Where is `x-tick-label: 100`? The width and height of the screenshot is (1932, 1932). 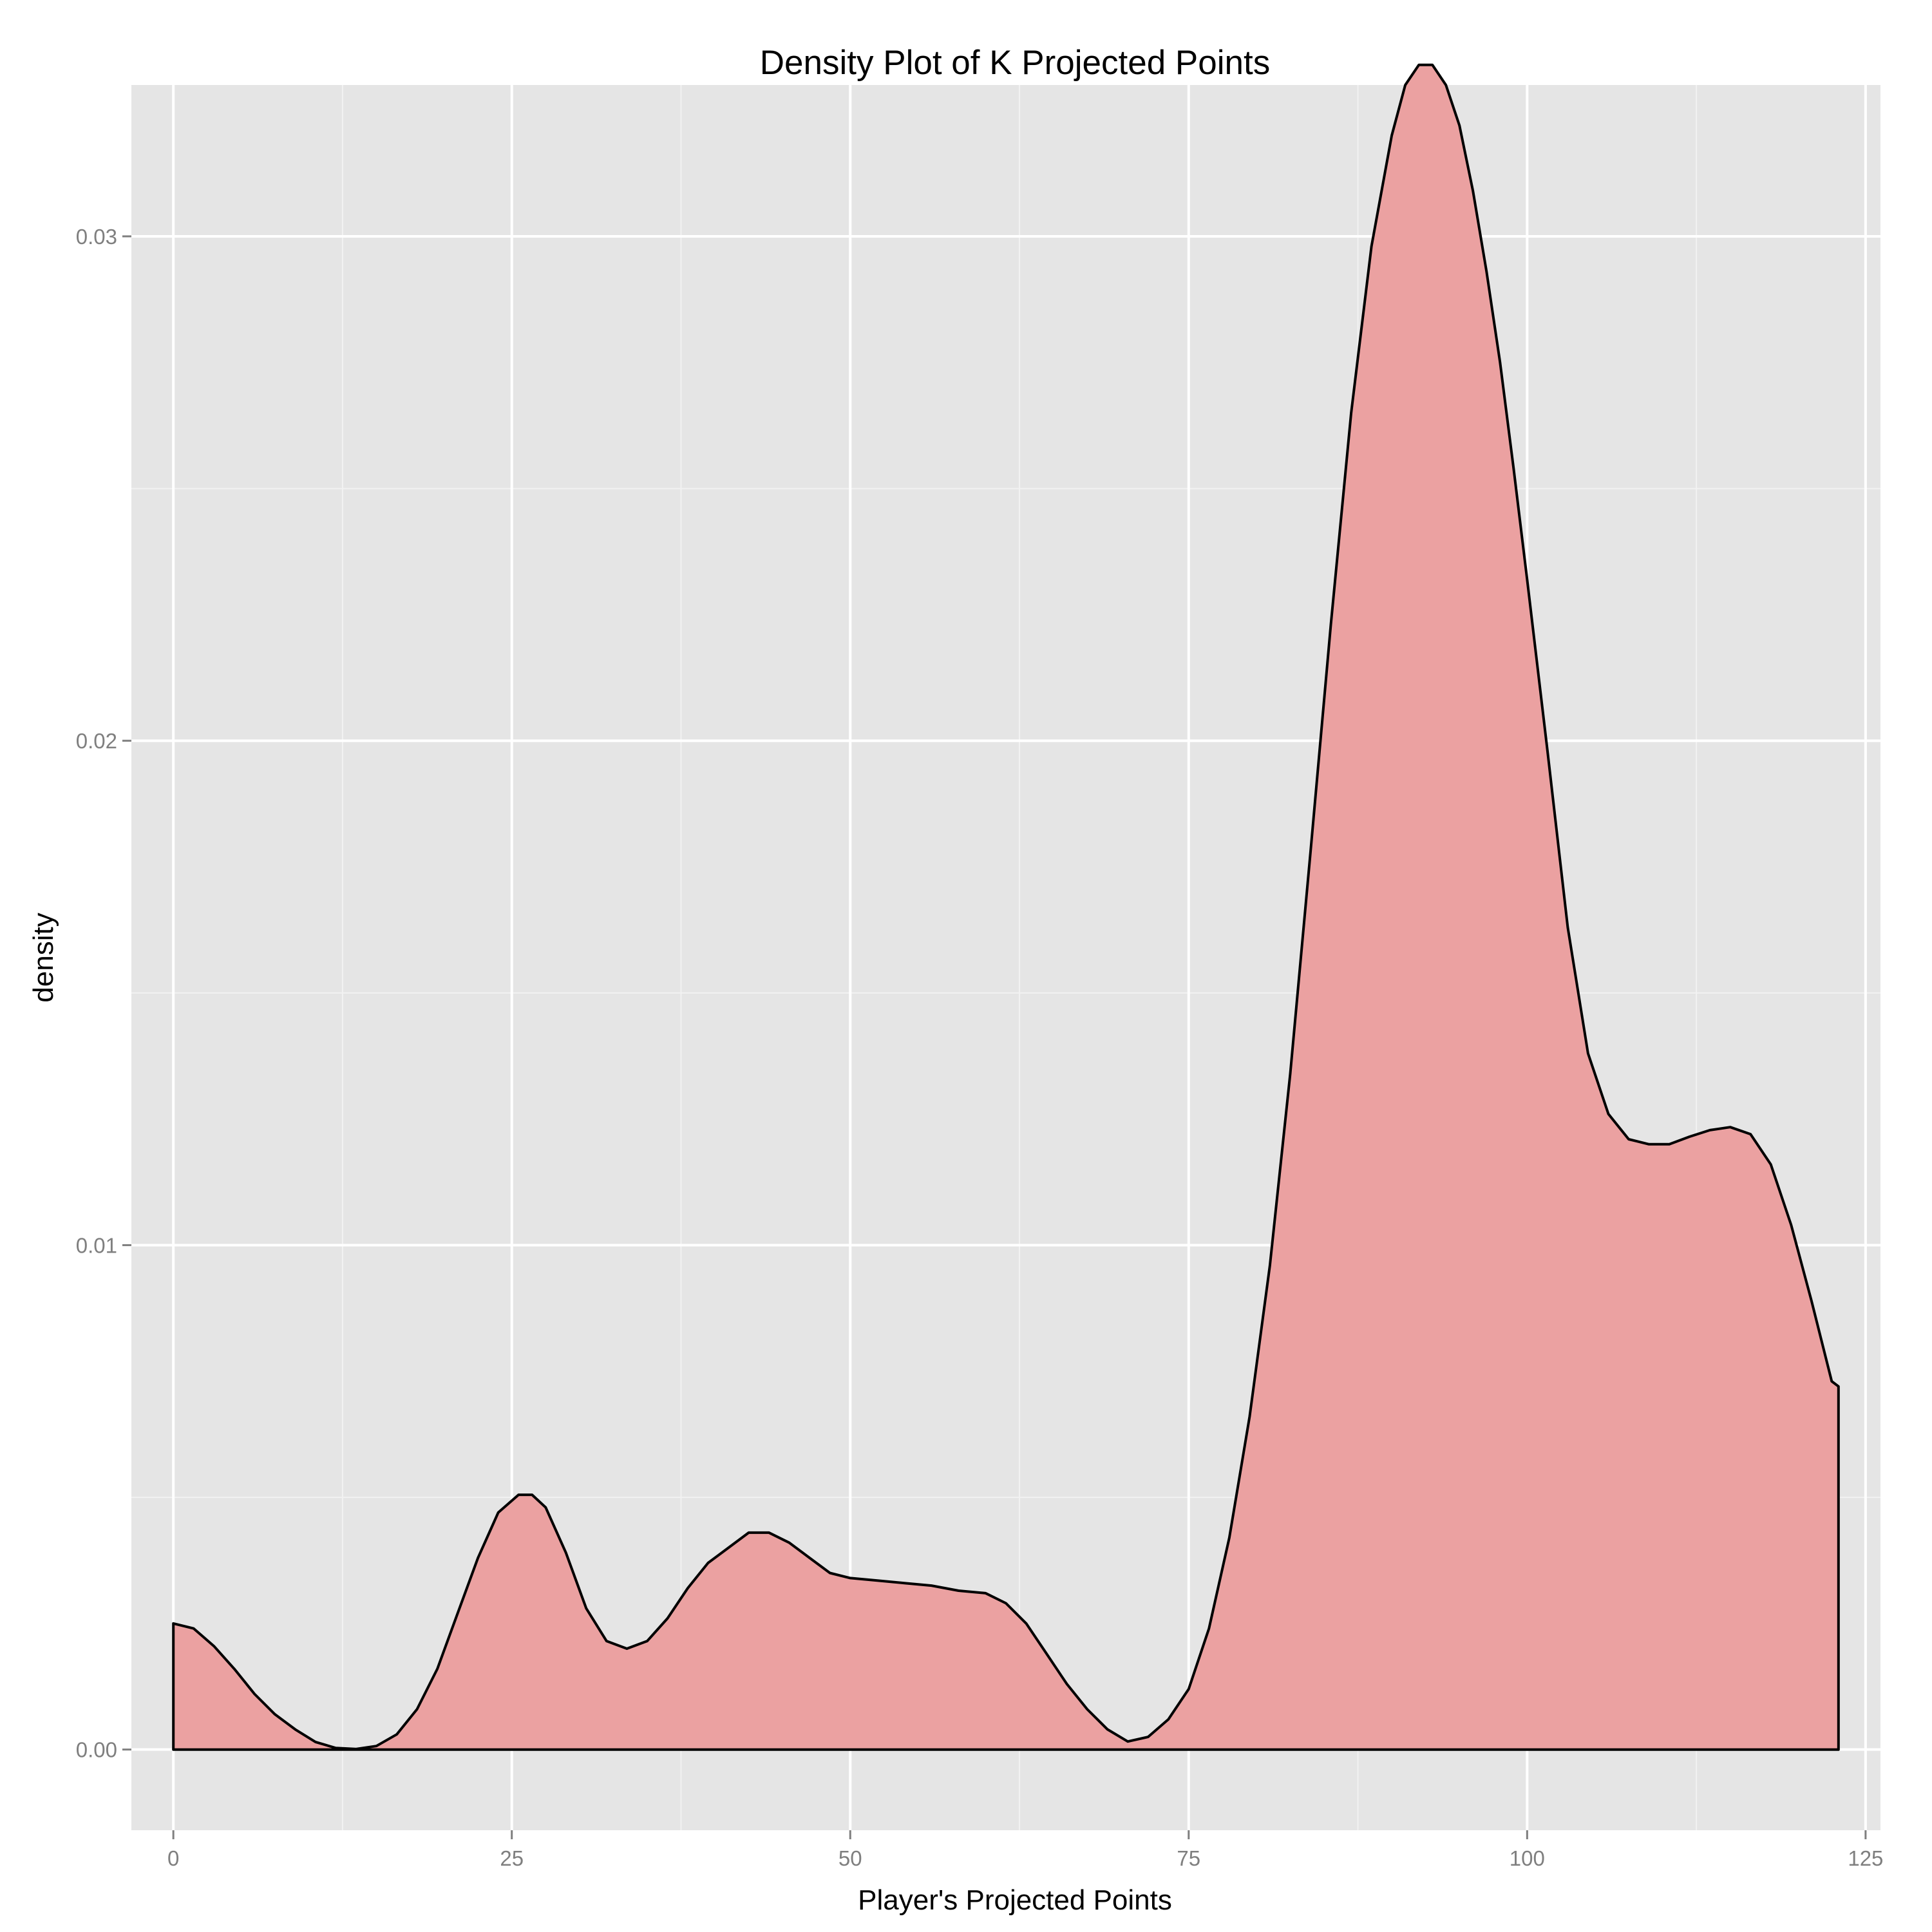
x-tick-label: 100 is located at coordinates (1527, 1858).